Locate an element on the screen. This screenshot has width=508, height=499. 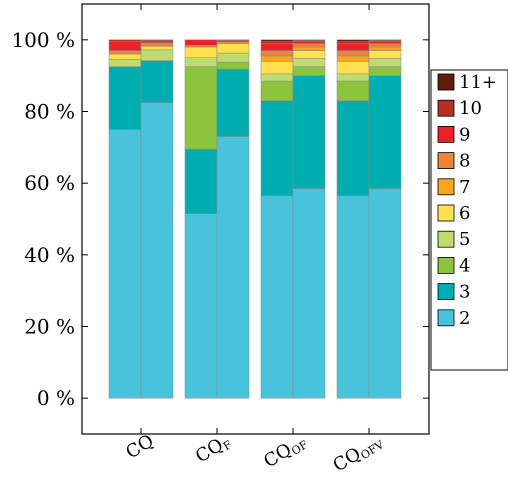
y-tick-label-60: 60 % is located at coordinates (49, 183).